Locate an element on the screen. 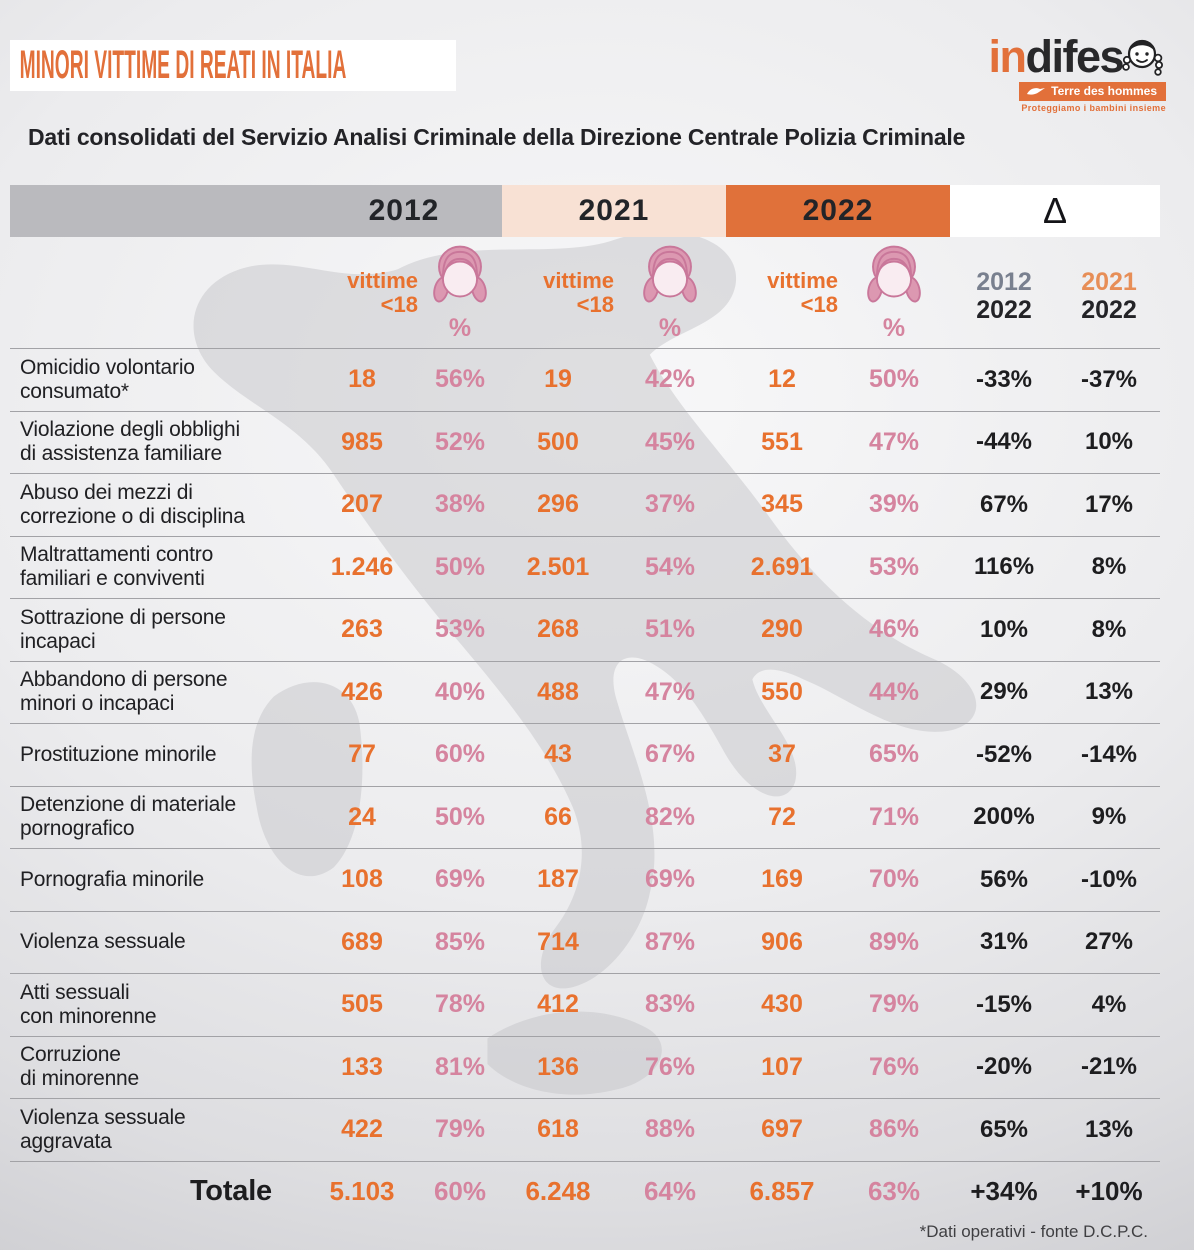 This screenshot has height=1250, width=1194. delta-header-2012-2022: 2012 2022 is located at coordinates (1004, 308).